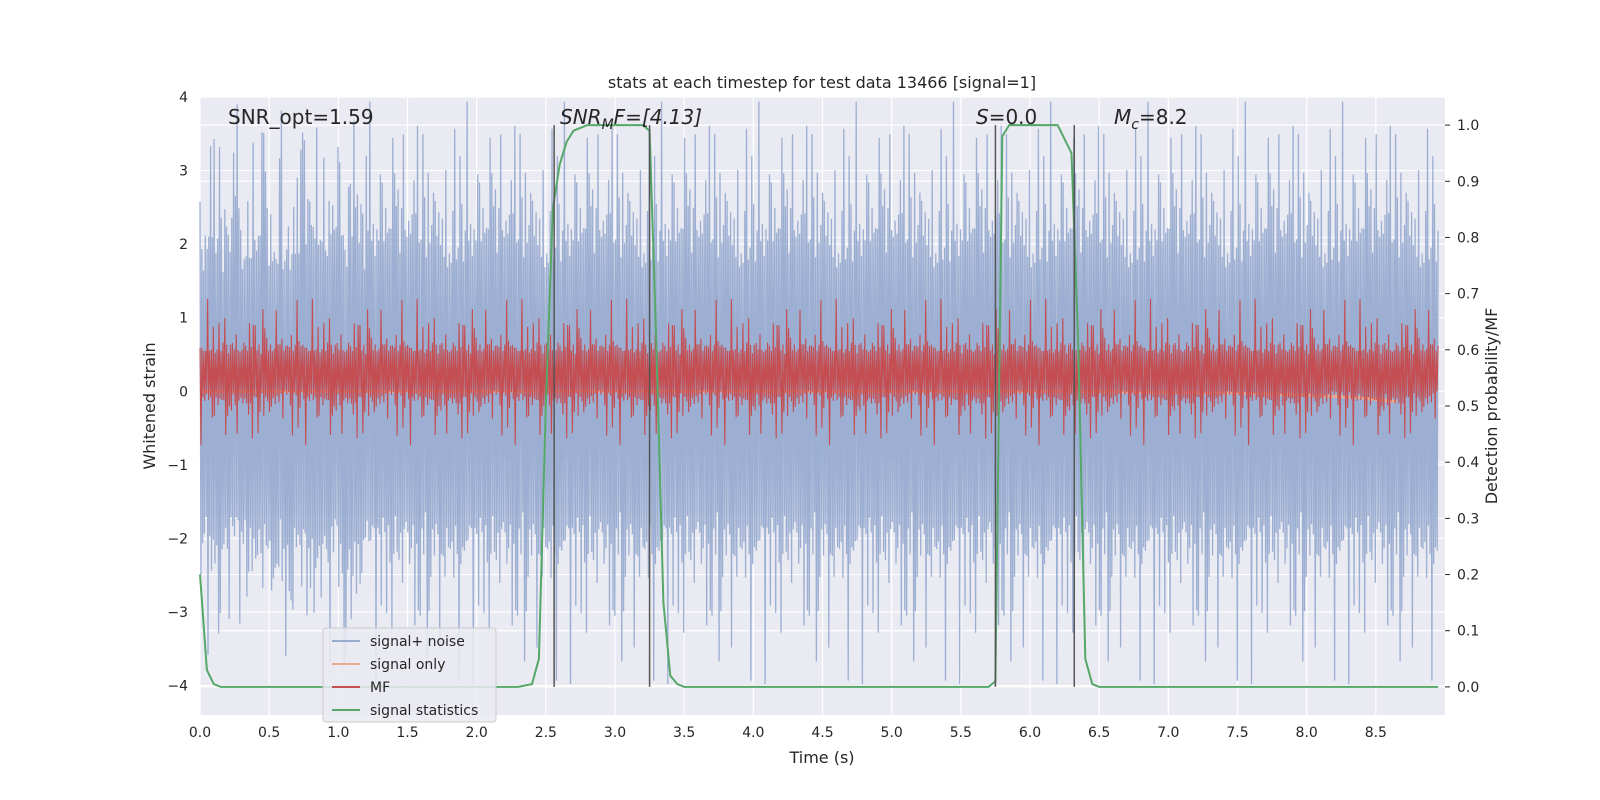 The height and width of the screenshot is (800, 1600). I want to click on annotation-snr-mf-main: SNR, so click(581, 117).